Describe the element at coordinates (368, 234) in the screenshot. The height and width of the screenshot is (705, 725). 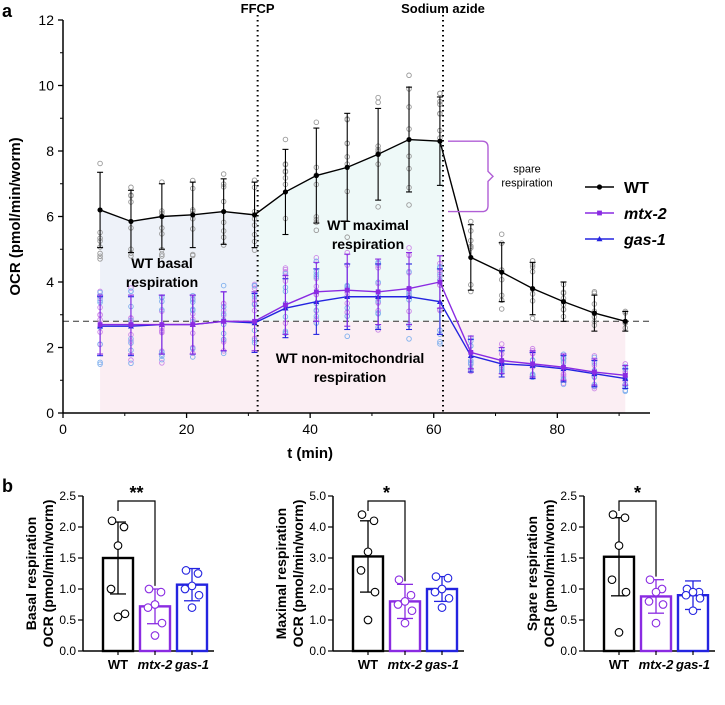
I see `annotation-maximal: WT maximal respiration` at that location.